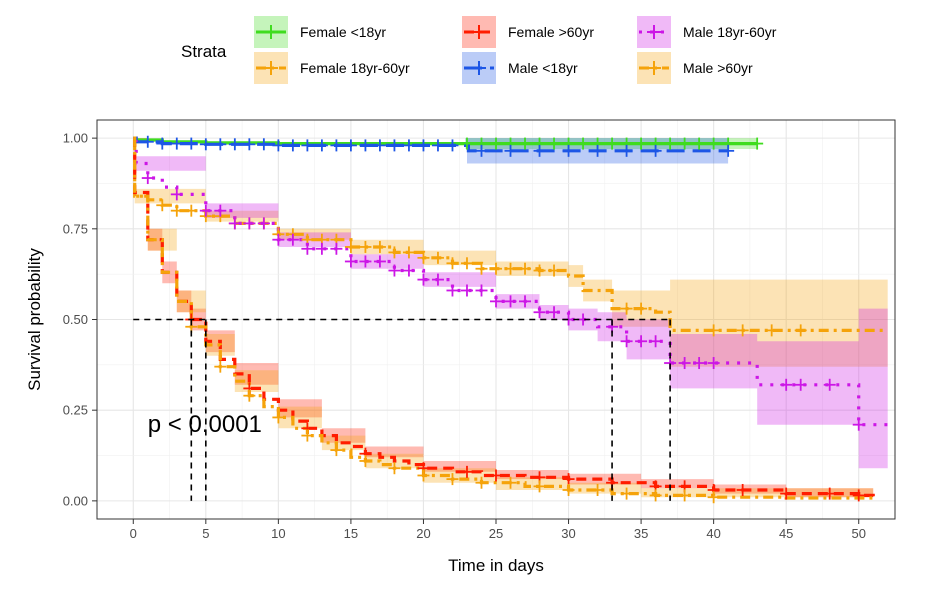  What do you see at coordinates (551, 32) in the screenshot?
I see `legend-label: Female >60yr` at bounding box center [551, 32].